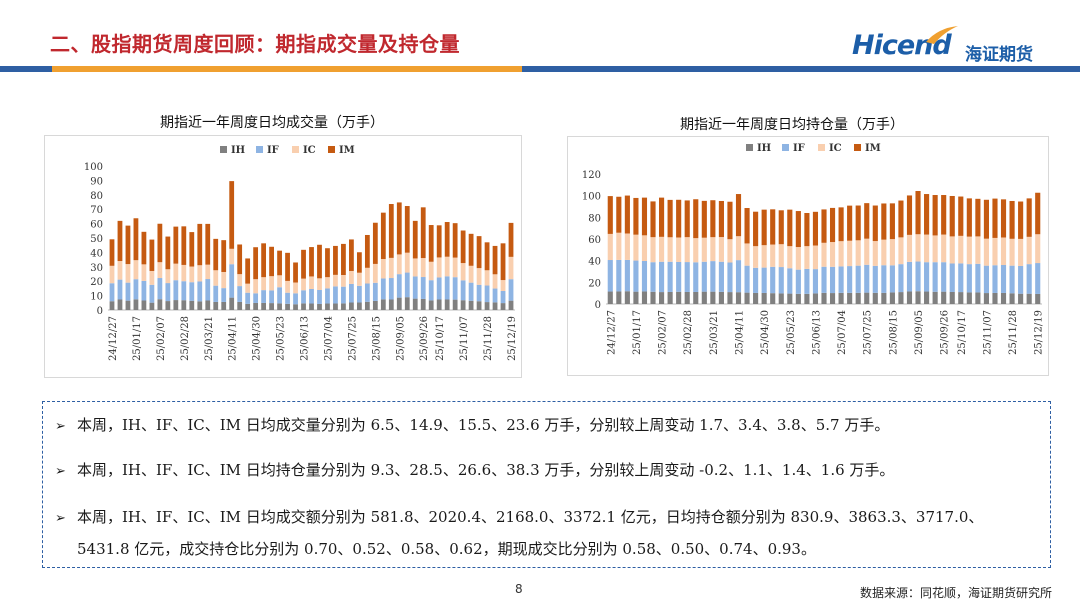  What do you see at coordinates (519, 589) in the screenshot?
I see `page-number: 8` at bounding box center [519, 589].